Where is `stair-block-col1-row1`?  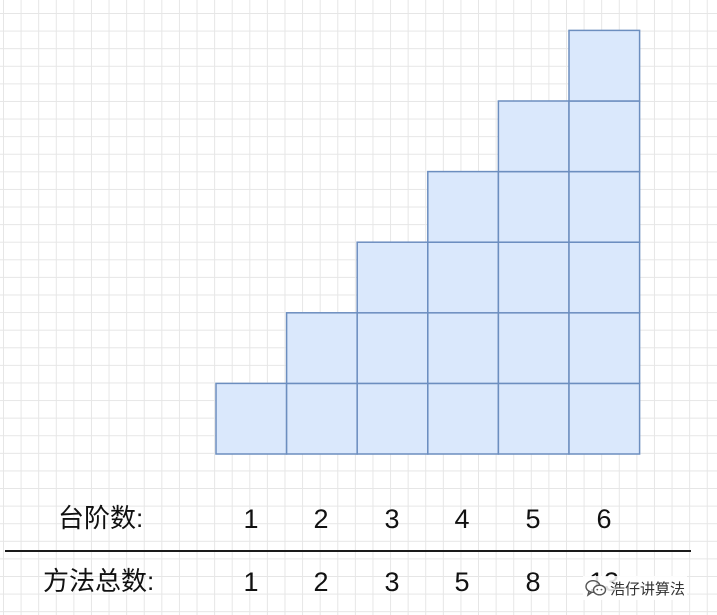 stair-block-col1-row1 is located at coordinates (251, 418).